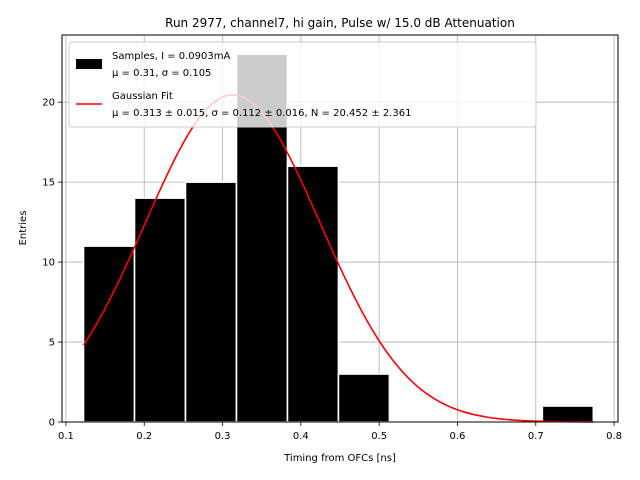  I want to click on legend-box, so click(302, 84).